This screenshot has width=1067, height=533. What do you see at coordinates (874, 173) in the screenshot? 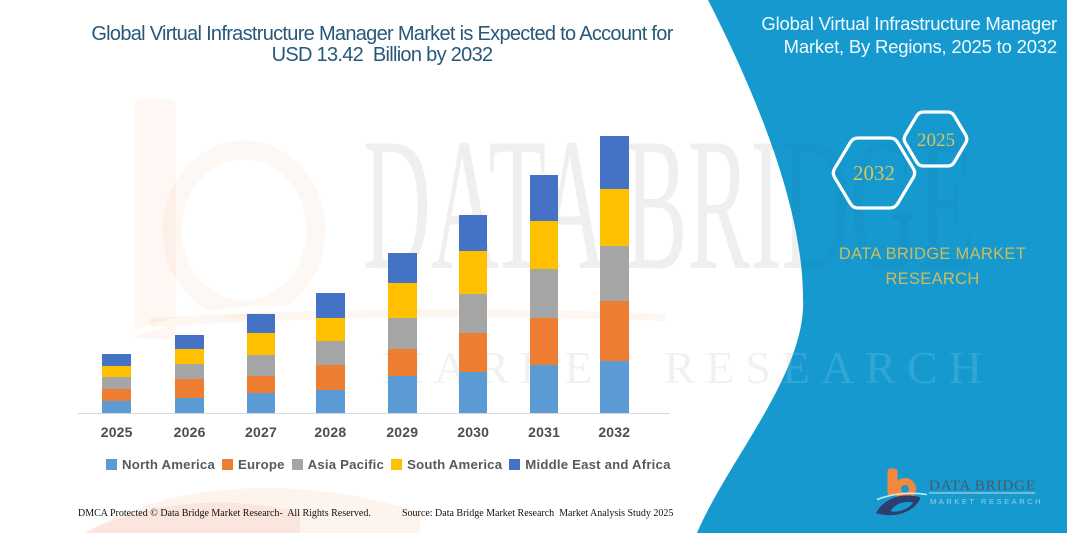
I see `svg-text: 2032` at bounding box center [874, 173].